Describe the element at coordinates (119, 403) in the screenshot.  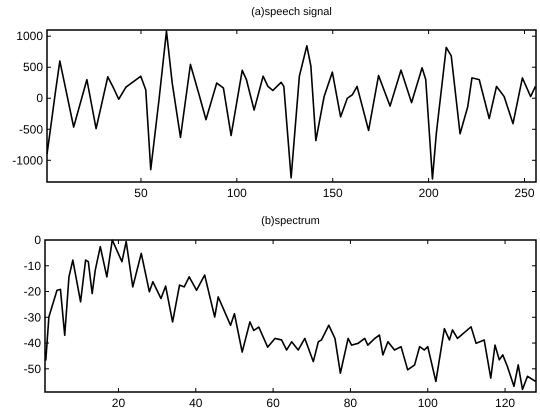
I see `x-tick-label: 20` at that location.